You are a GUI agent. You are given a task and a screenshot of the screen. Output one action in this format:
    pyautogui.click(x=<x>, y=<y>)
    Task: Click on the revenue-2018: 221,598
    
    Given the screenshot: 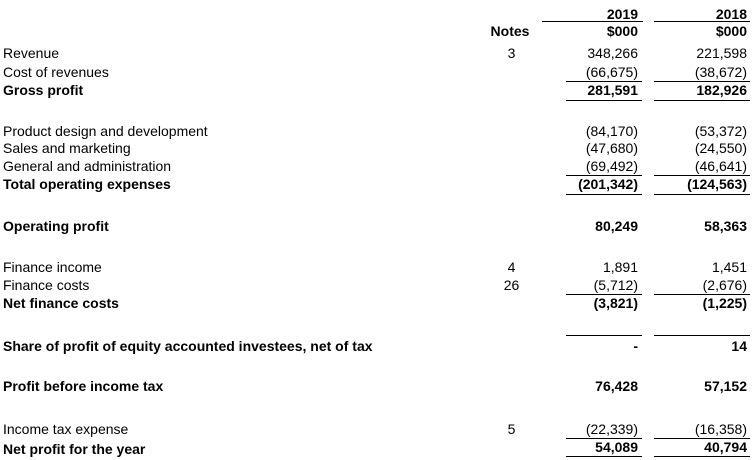 What is the action you would take?
    pyautogui.click(x=721, y=53)
    